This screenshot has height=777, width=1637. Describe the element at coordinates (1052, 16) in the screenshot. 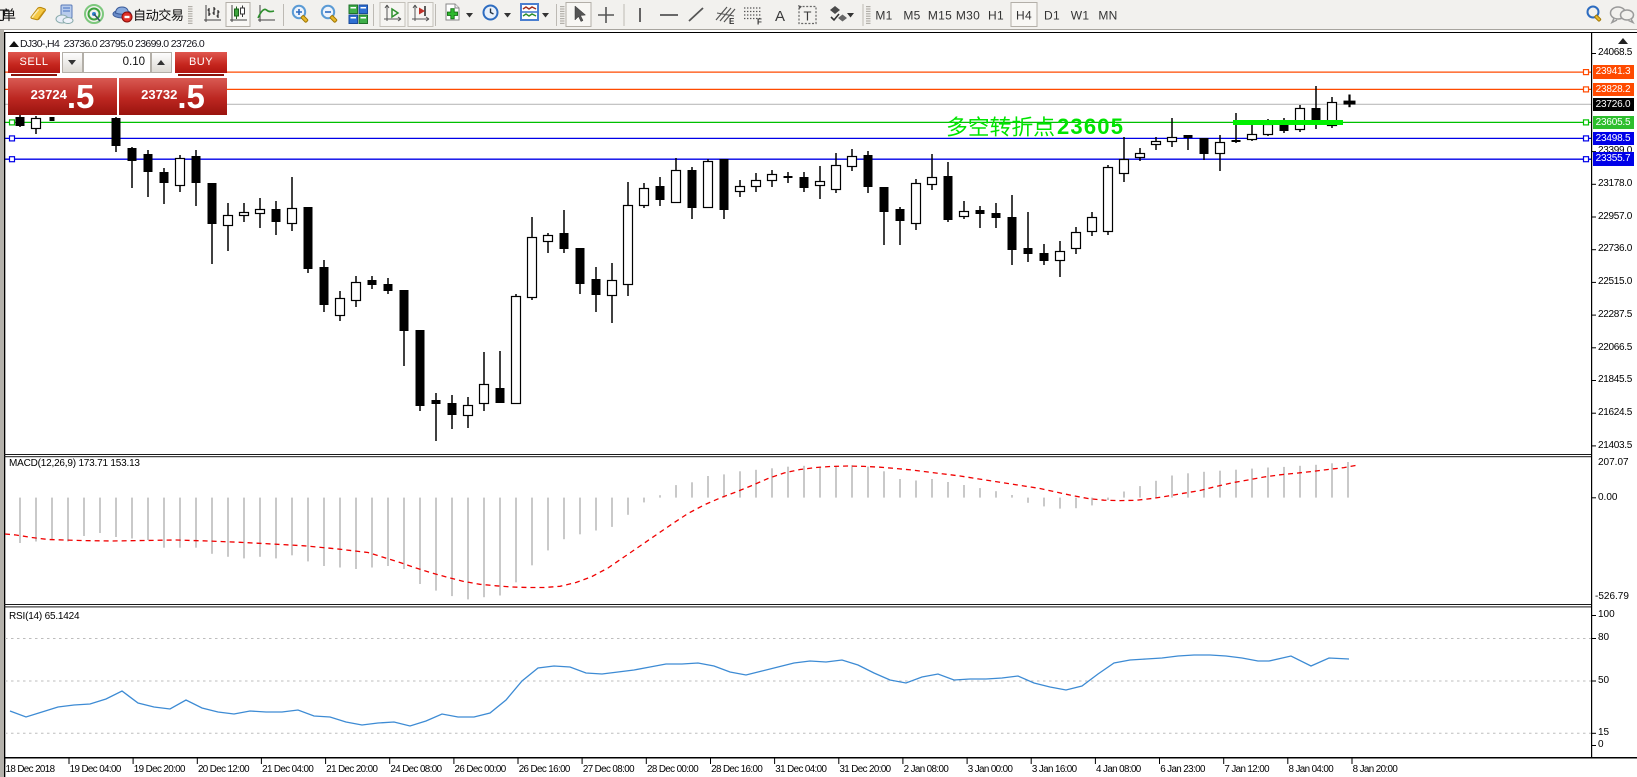

I see `svg-text: D1` at that location.